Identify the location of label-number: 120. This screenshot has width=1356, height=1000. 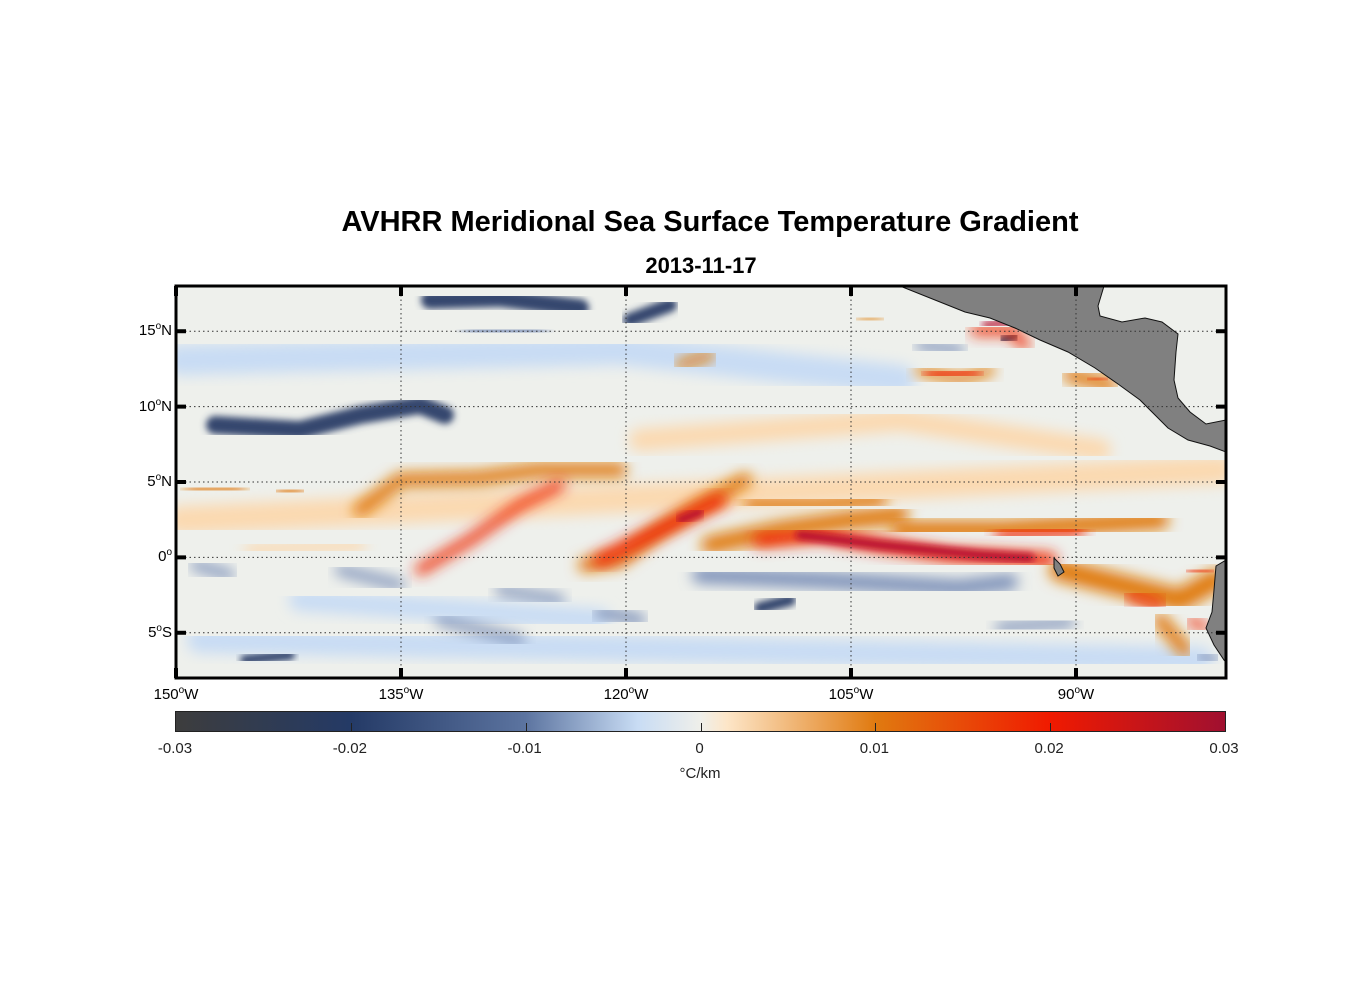
(616, 694).